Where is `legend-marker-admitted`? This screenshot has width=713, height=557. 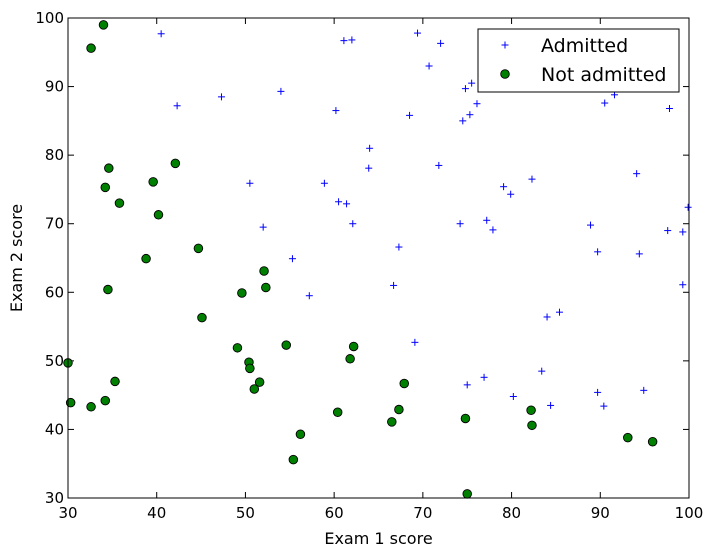 legend-marker-admitted is located at coordinates (505, 45).